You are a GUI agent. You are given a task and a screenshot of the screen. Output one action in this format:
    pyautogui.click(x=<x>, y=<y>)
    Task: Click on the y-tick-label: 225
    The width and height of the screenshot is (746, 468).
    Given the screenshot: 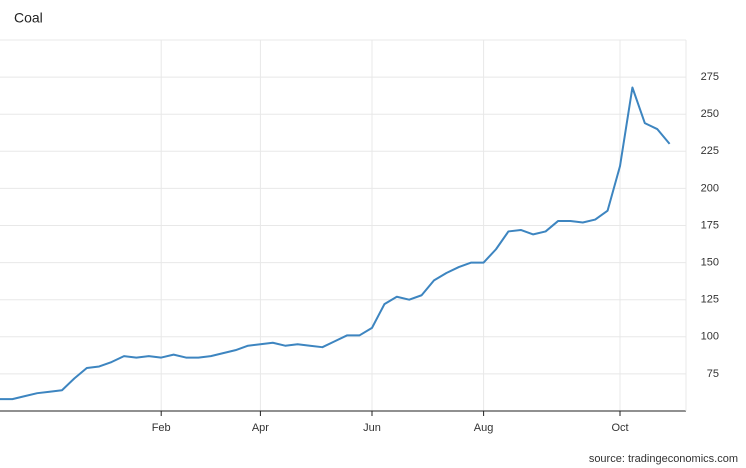 What is the action you would take?
    pyautogui.click(x=710, y=151)
    